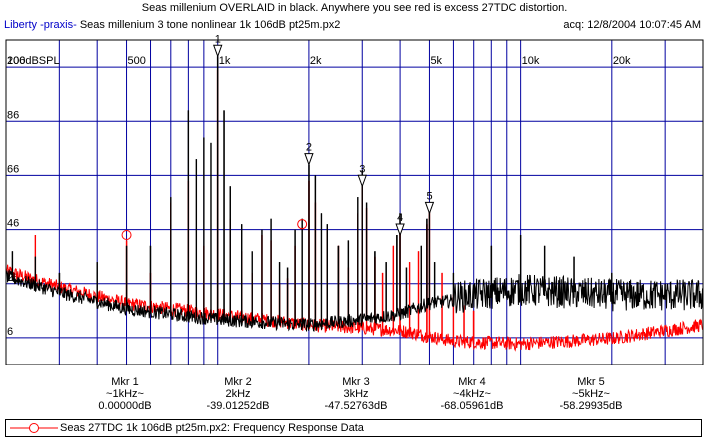  What do you see at coordinates (34, 428) in the screenshot?
I see `legend-swatch` at bounding box center [34, 428].